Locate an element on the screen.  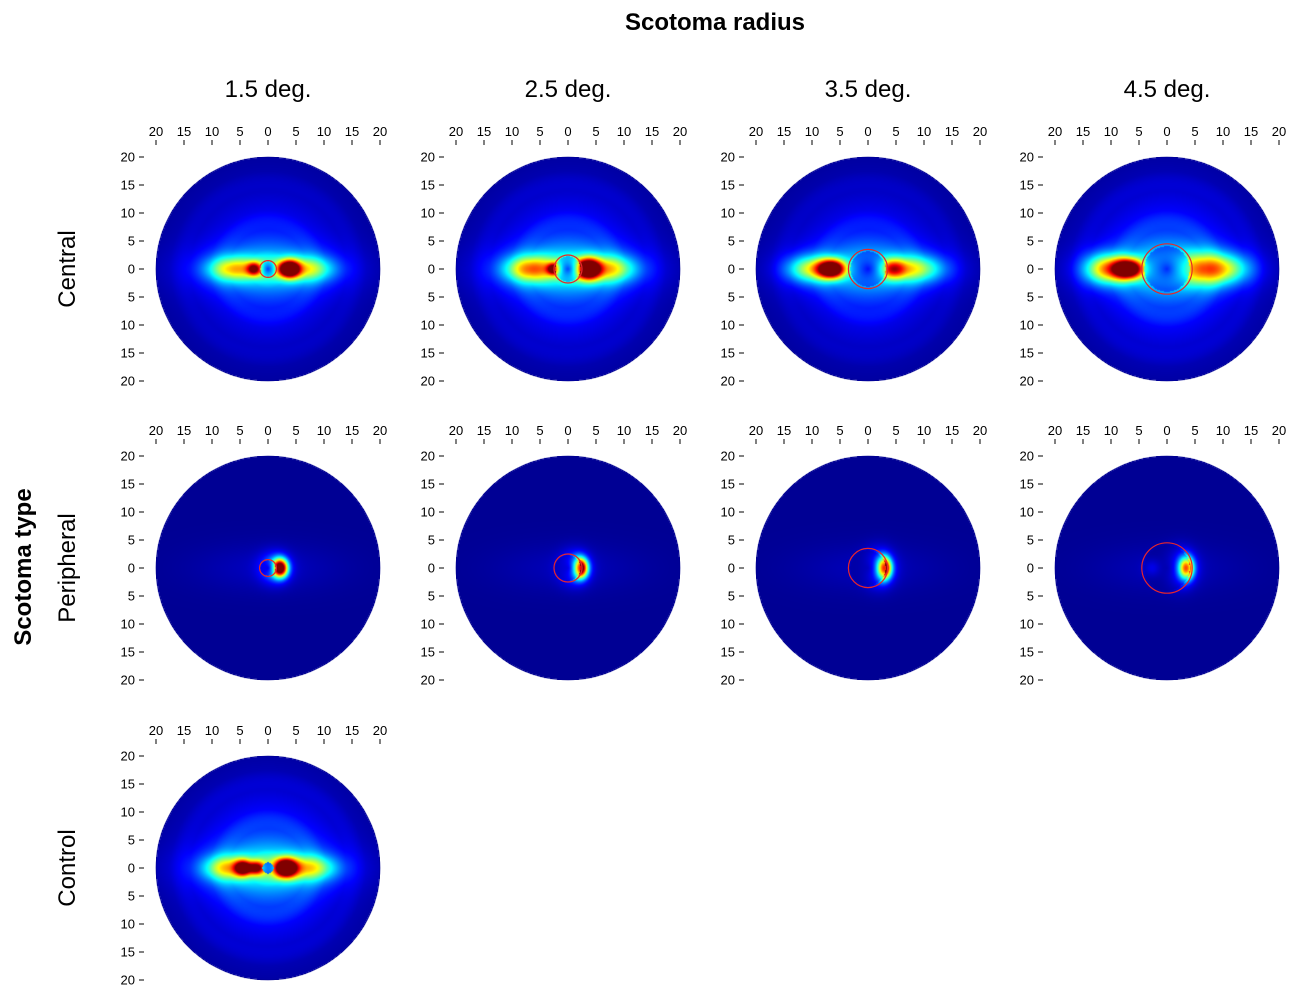
panel: 20 15 10 5 0 5 10 15 20 20 15 10 5 0 5 10 15 20 is located at coordinates (554, 555).